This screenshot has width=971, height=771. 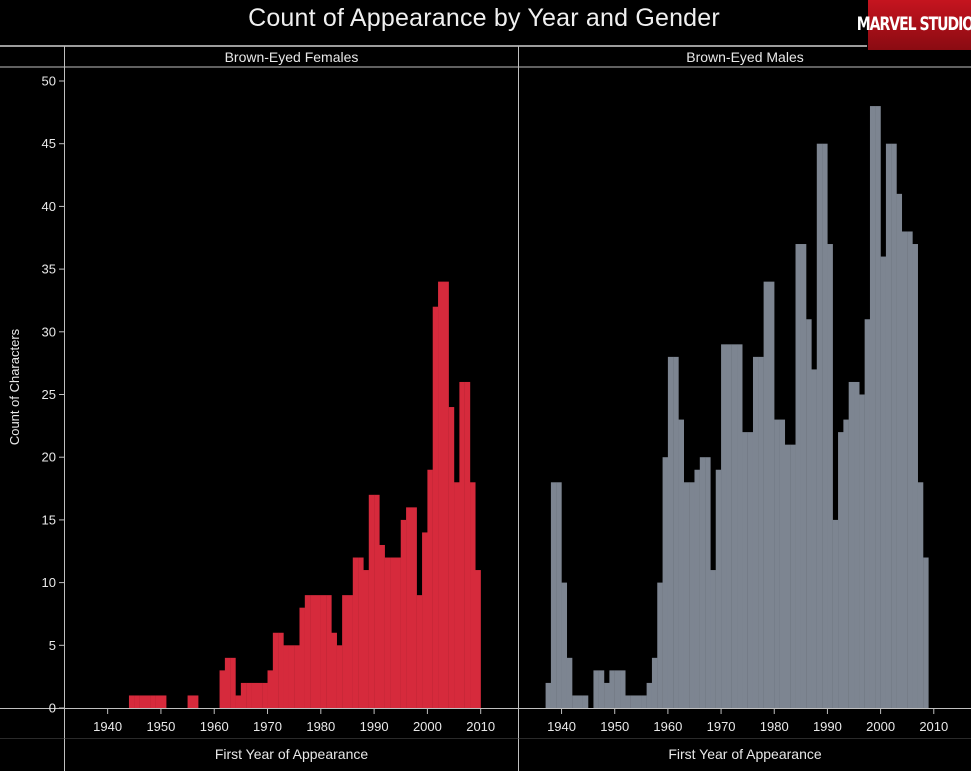 I want to click on bar-female-1992, so click(x=387, y=632).